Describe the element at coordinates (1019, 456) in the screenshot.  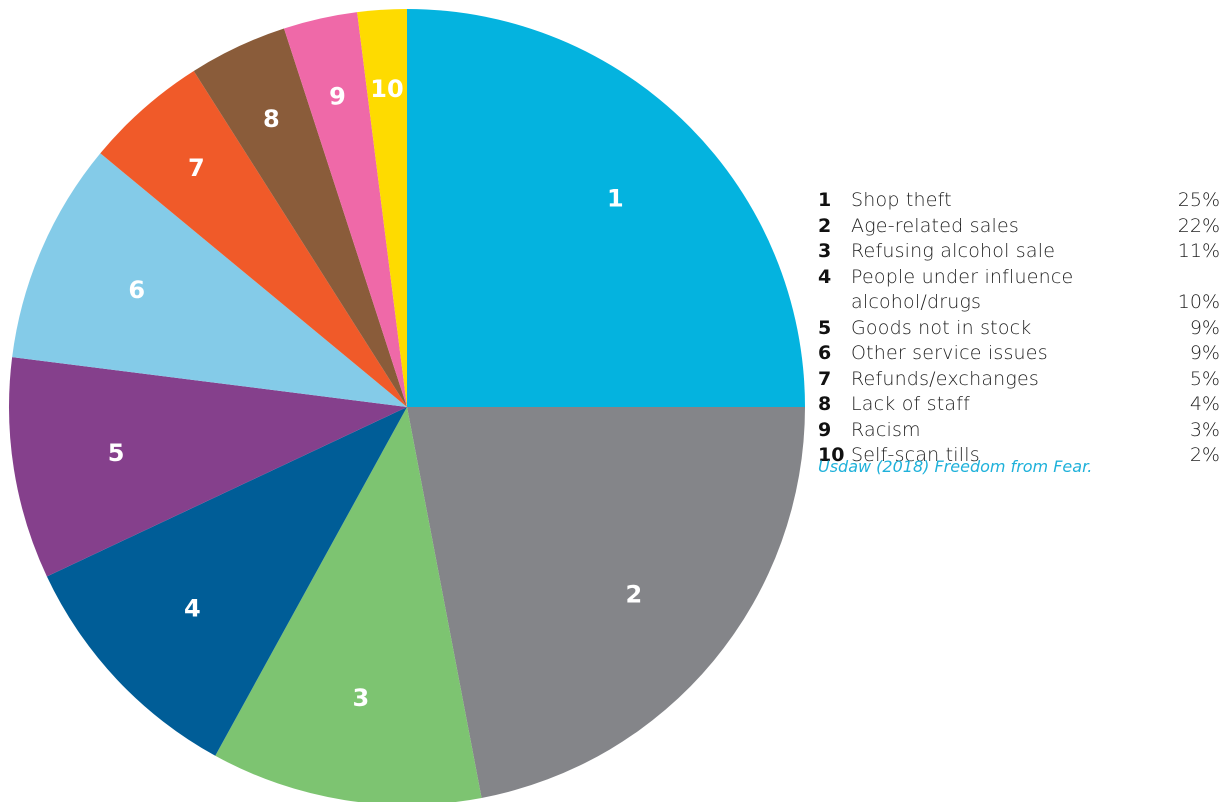
I see `legend-row: 10 Self-scan tills 2%` at that location.